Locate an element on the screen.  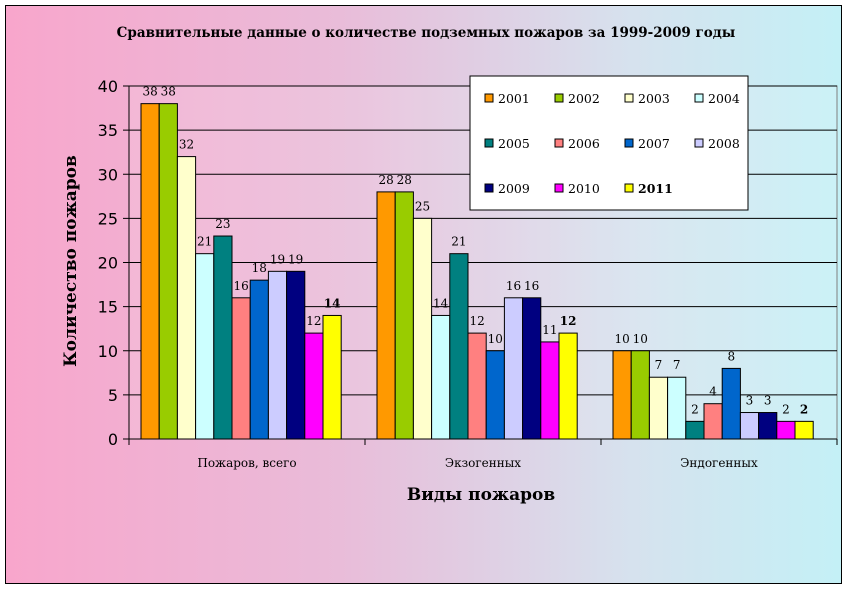
y-tick-label: 40 is located at coordinates (108, 86).